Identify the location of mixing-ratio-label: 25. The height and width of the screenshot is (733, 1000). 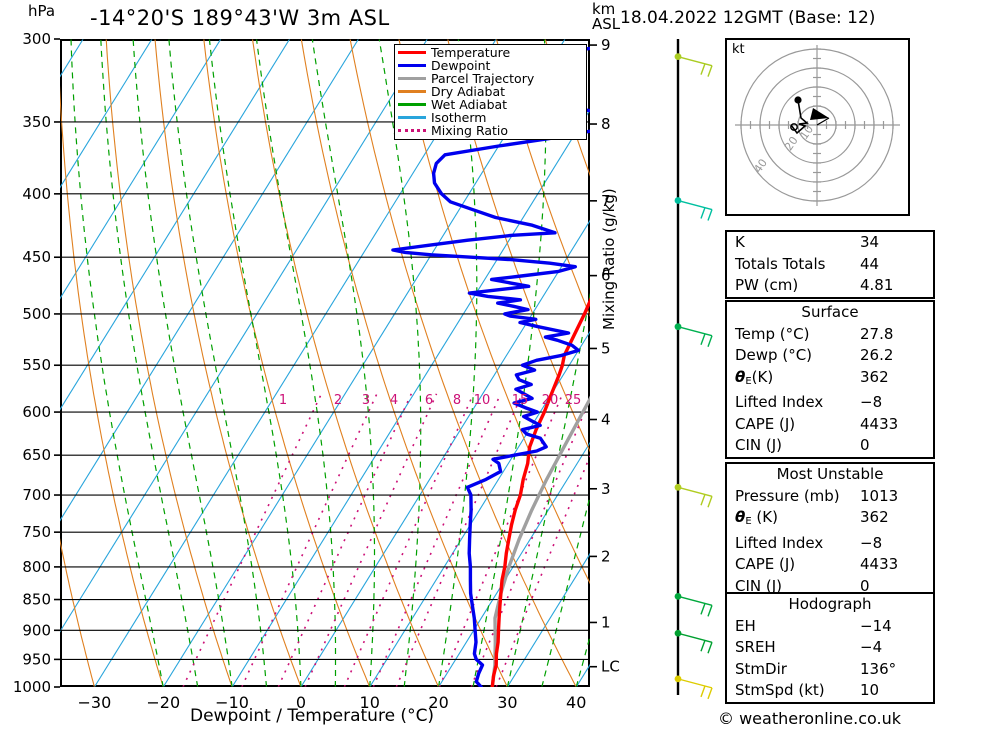
(573, 400).